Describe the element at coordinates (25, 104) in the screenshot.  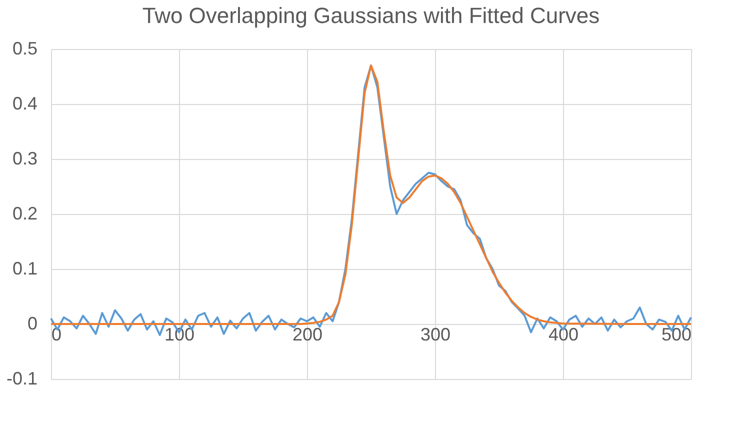
I see `y-tick-label: 0.4` at that location.